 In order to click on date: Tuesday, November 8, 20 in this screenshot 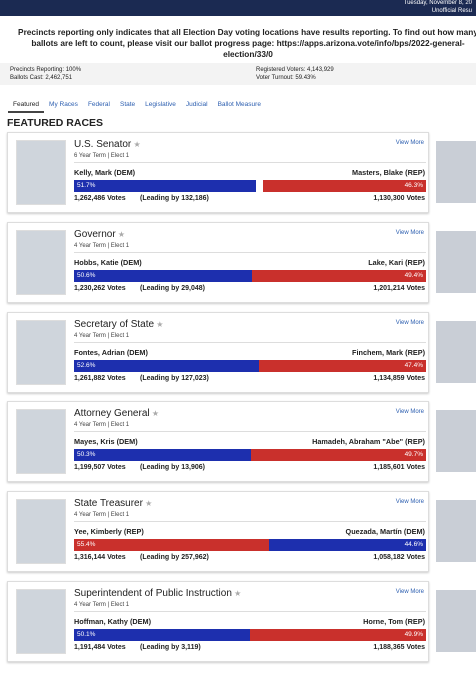, I will do `click(437, 3)`.